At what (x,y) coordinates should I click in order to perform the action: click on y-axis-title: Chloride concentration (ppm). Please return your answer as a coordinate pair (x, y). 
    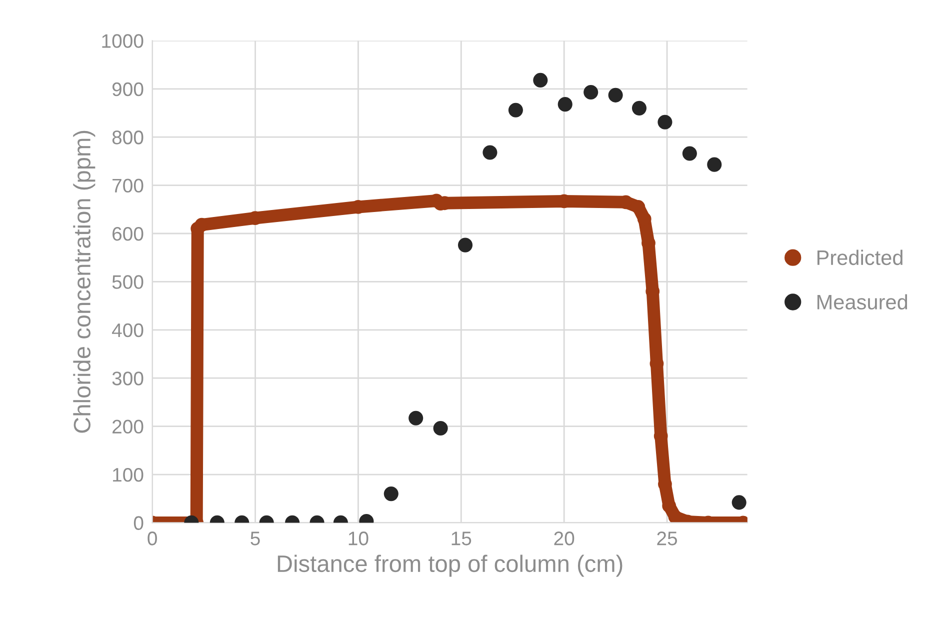
    Looking at the image, I should click on (84, 281).